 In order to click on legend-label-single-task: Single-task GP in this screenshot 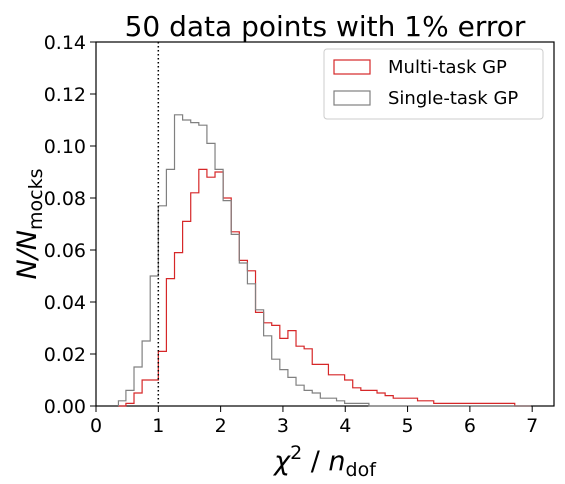, I will do `click(453, 98)`.